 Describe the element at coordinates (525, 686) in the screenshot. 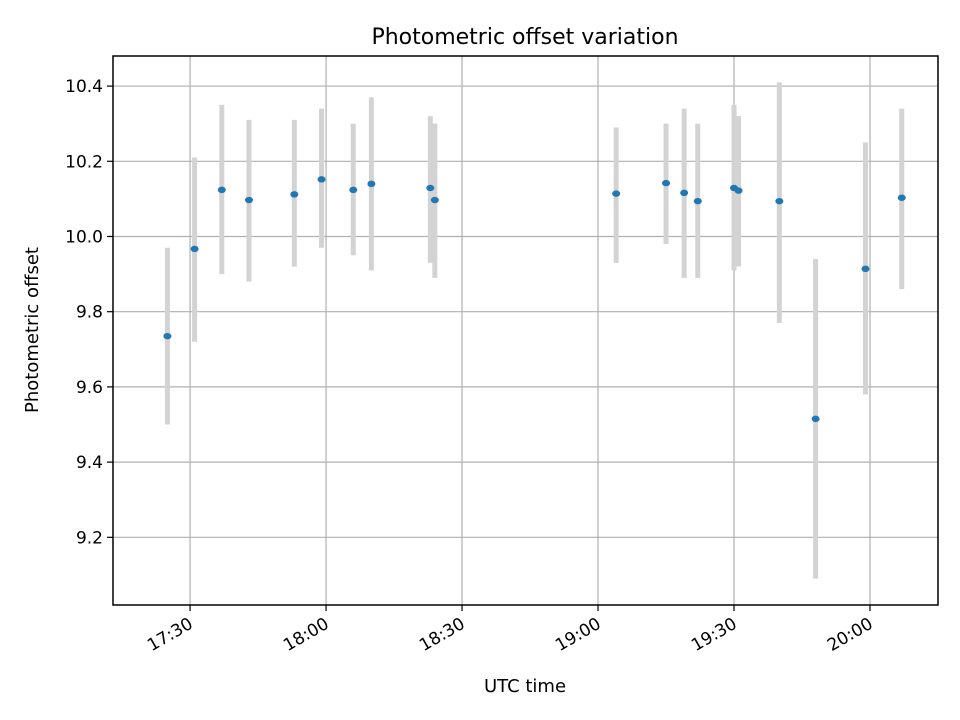

I see `x-axis-label: UTC time` at that location.